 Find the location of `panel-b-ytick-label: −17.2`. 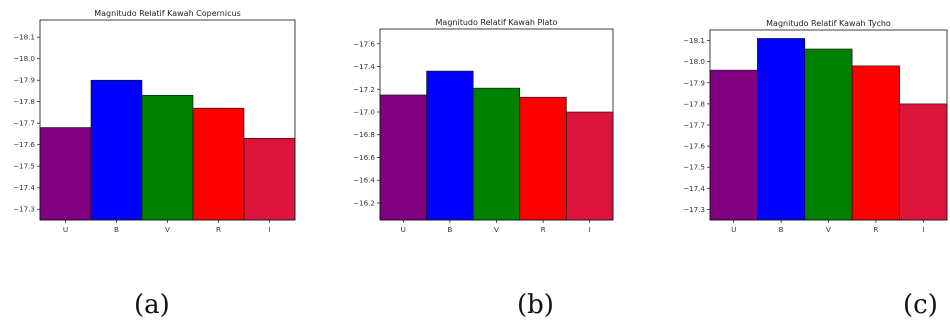

panel-b-ytick-label: −17.2 is located at coordinates (364, 89).